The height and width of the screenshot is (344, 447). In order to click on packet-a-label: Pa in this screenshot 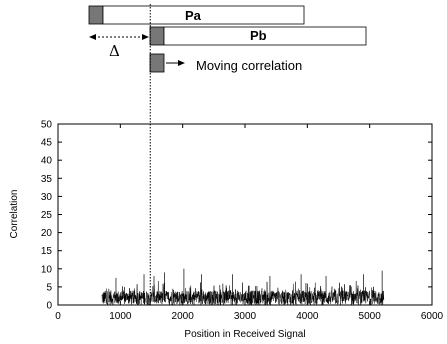, I will do `click(193, 15)`.